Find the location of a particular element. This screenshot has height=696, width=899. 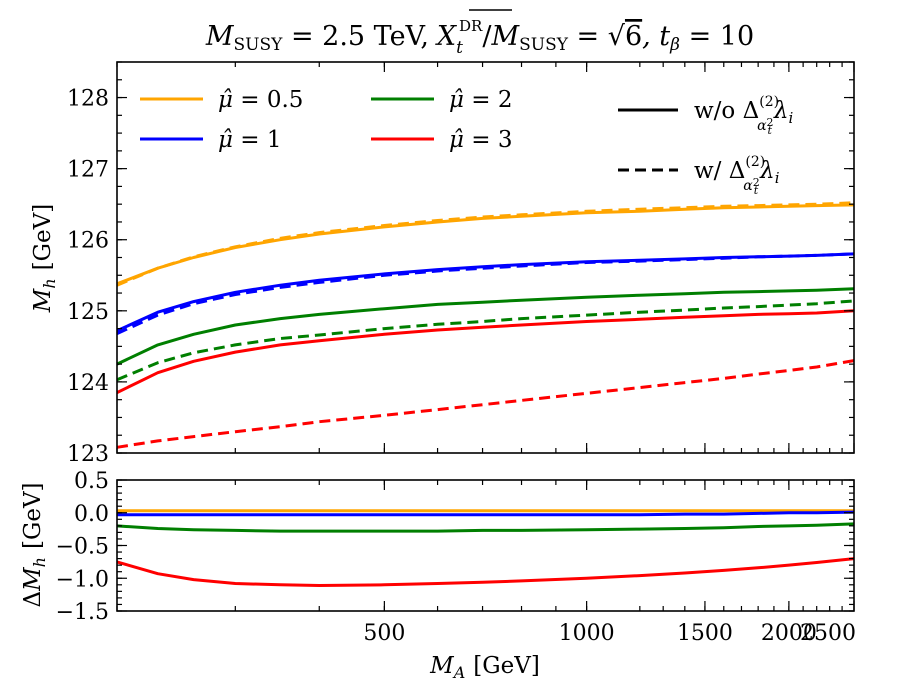

x-axis-label: MA [GeV] is located at coordinates (484, 667).